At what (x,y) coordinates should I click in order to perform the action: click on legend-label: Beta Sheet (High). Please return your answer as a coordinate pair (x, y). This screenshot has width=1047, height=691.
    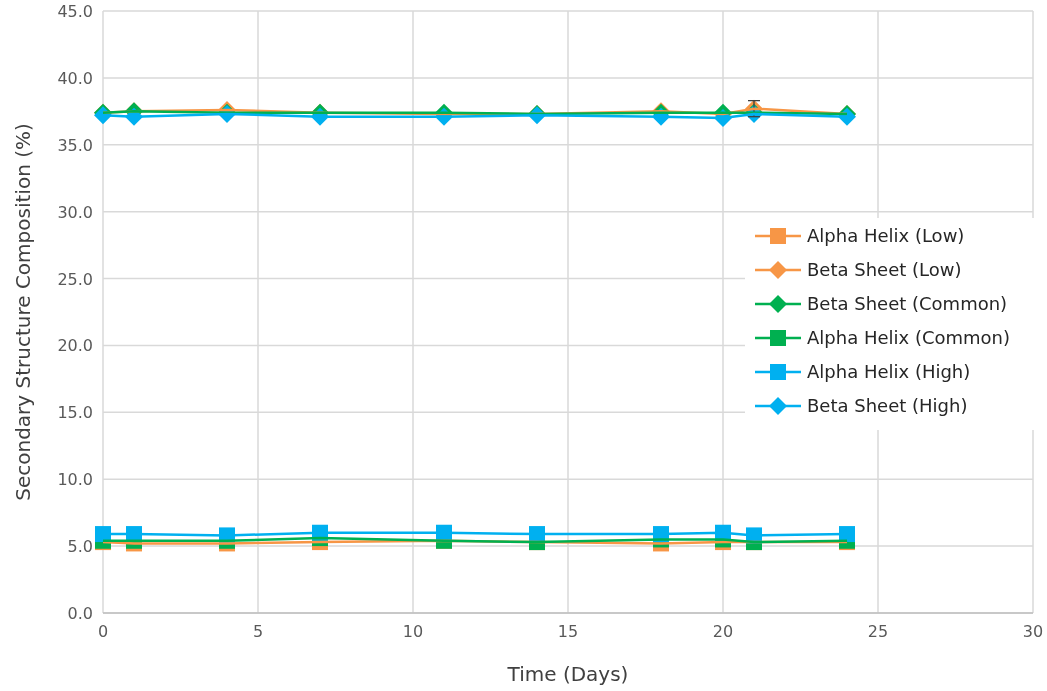
    Looking at the image, I should click on (887, 405).